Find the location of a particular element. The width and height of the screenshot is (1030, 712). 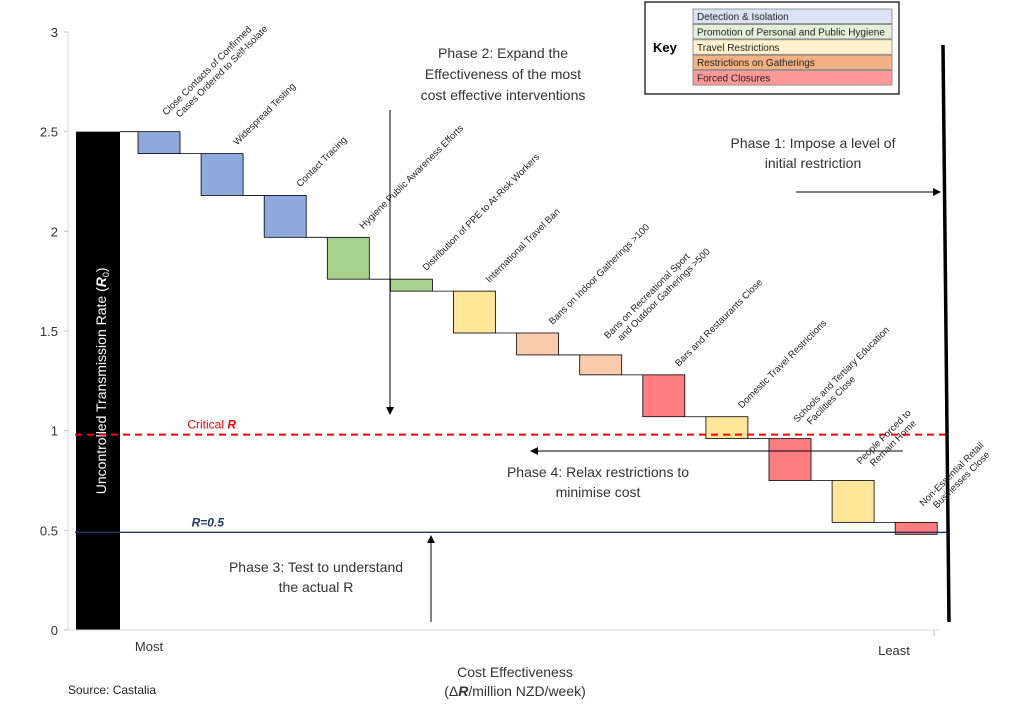

initial-r0-bar is located at coordinates (98, 380).